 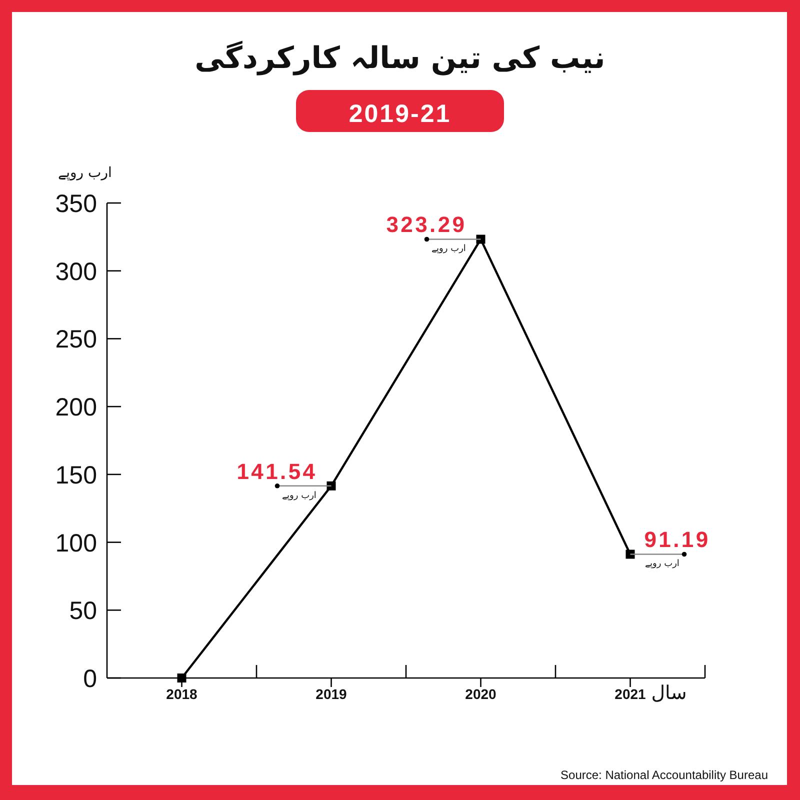 What do you see at coordinates (332, 694) in the screenshot?
I see `x-tick-label: 2019` at bounding box center [332, 694].